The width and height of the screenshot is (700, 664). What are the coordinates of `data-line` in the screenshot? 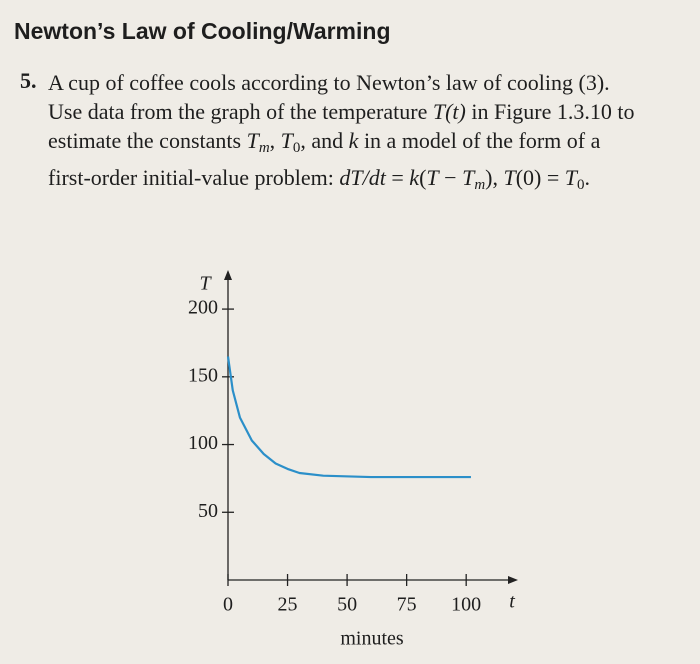 It's located at (348, 417).